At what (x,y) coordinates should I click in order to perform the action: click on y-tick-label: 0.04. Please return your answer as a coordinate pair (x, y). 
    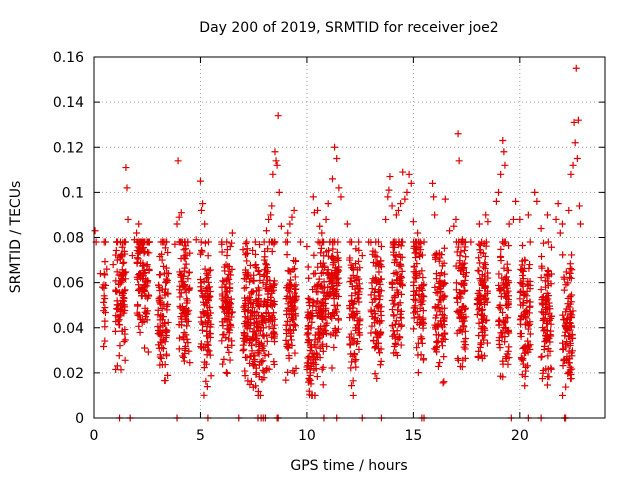
    Looking at the image, I should click on (68, 329).